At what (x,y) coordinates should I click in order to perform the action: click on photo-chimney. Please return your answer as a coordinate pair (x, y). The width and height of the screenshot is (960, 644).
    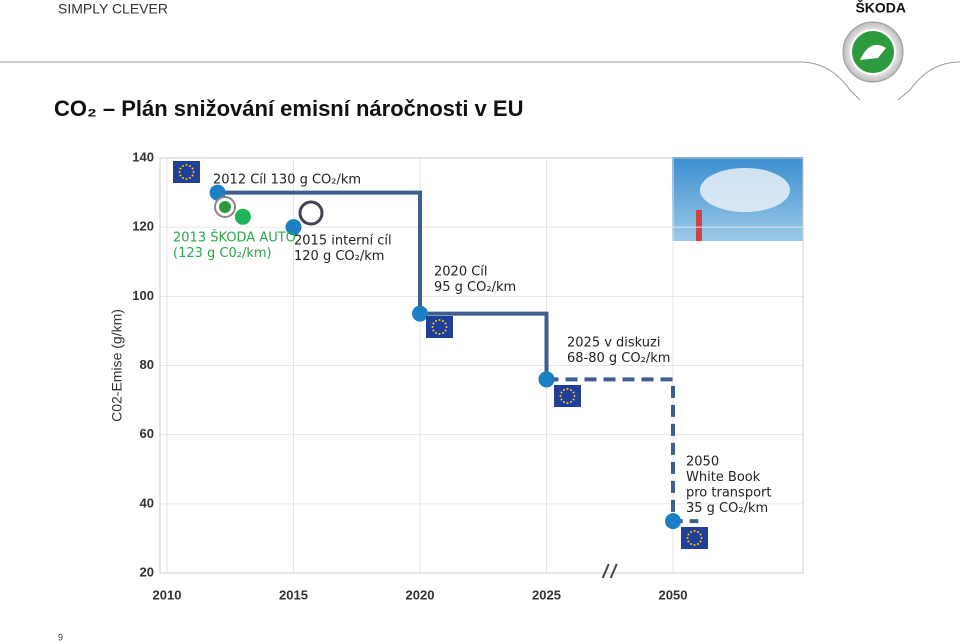
    Looking at the image, I should click on (699, 225).